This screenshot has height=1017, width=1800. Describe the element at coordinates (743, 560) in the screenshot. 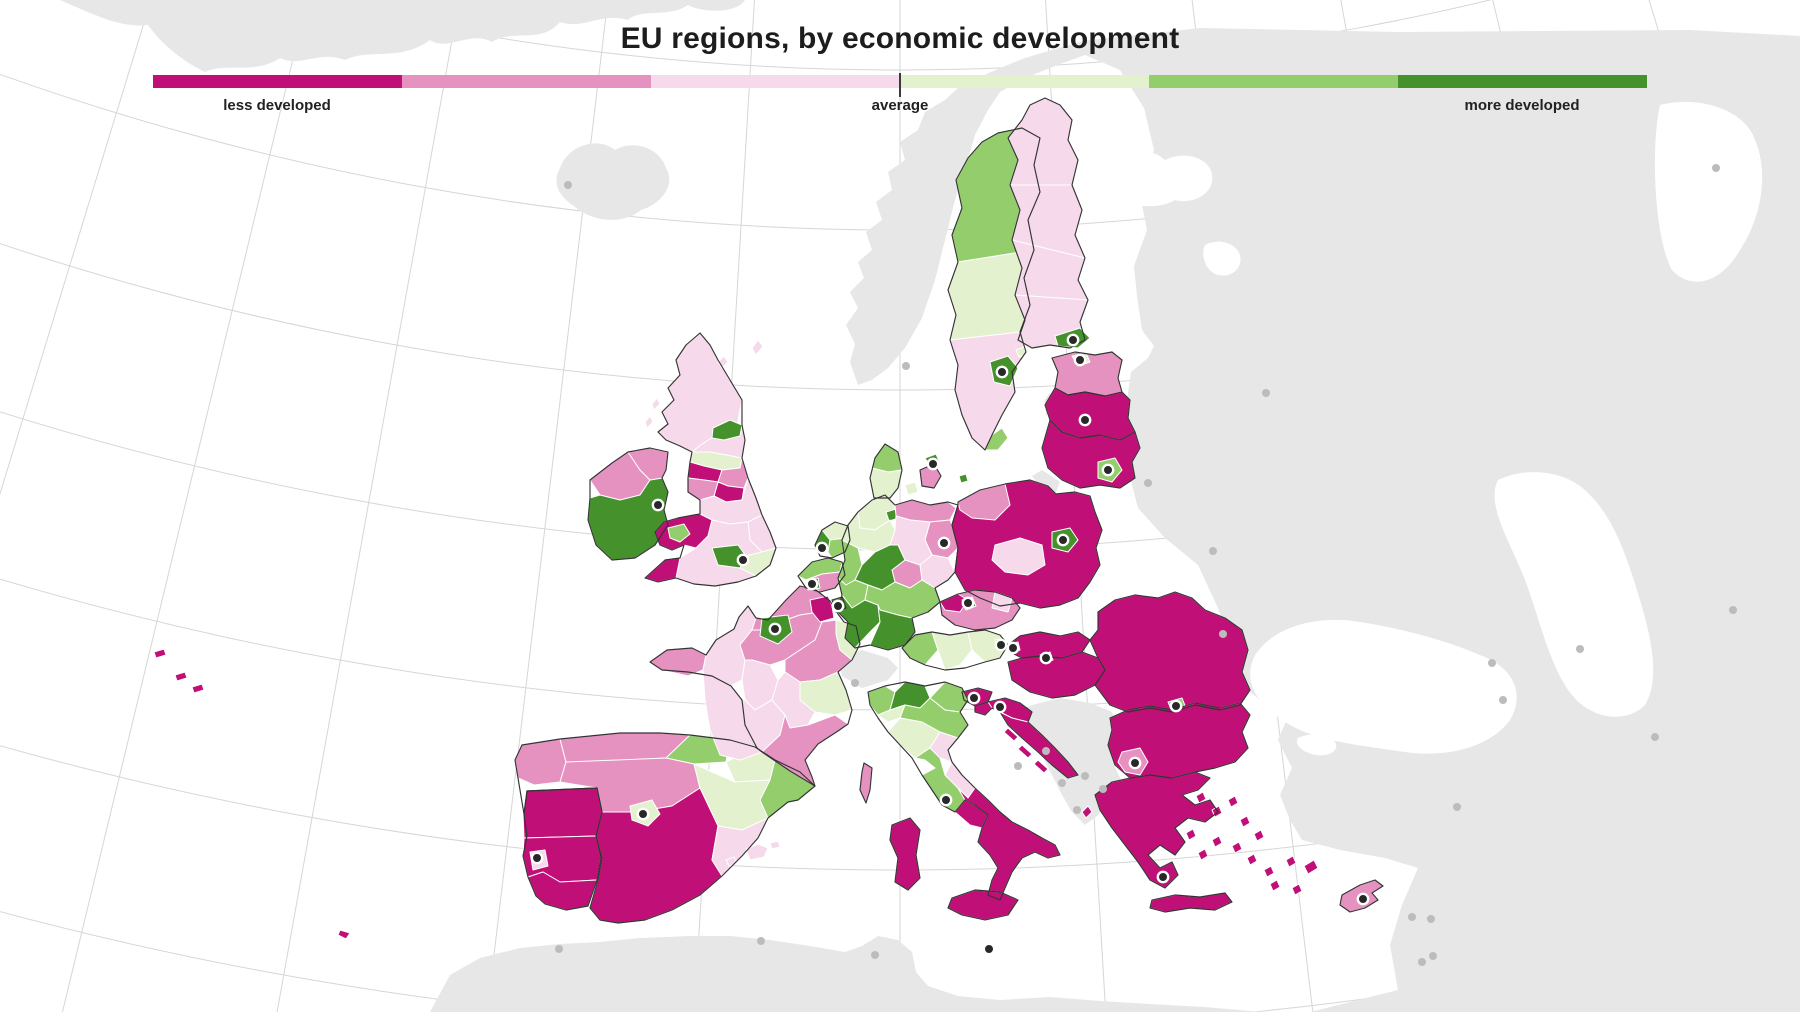

I see `capital-marker-london` at that location.